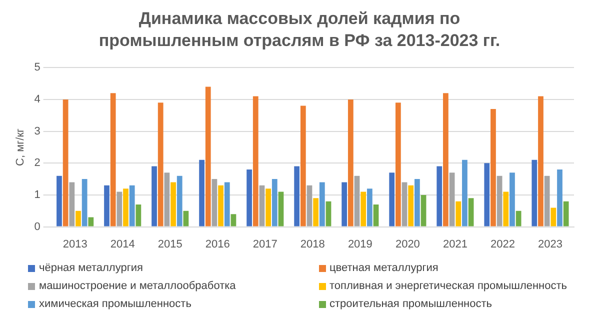 This screenshot has width=599, height=336. Describe the element at coordinates (37, 163) in the screenshot. I see `y-tick-label: 2` at that location.